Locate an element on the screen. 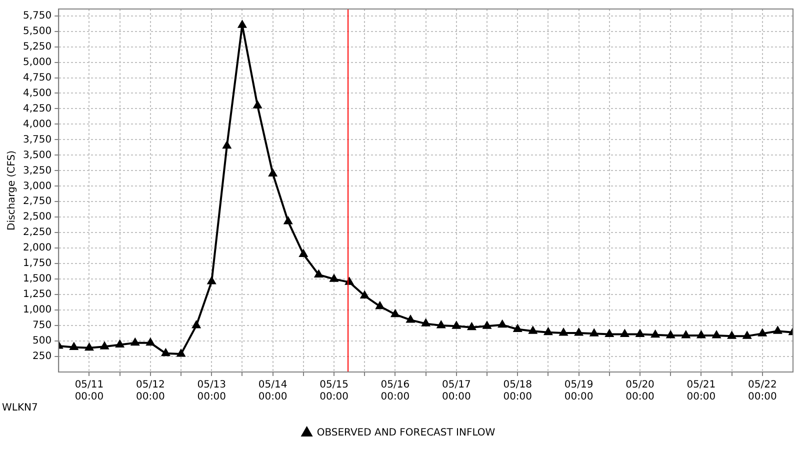 The height and width of the screenshot is (450, 800). y-tick-label: 2,500 is located at coordinates (37, 217).